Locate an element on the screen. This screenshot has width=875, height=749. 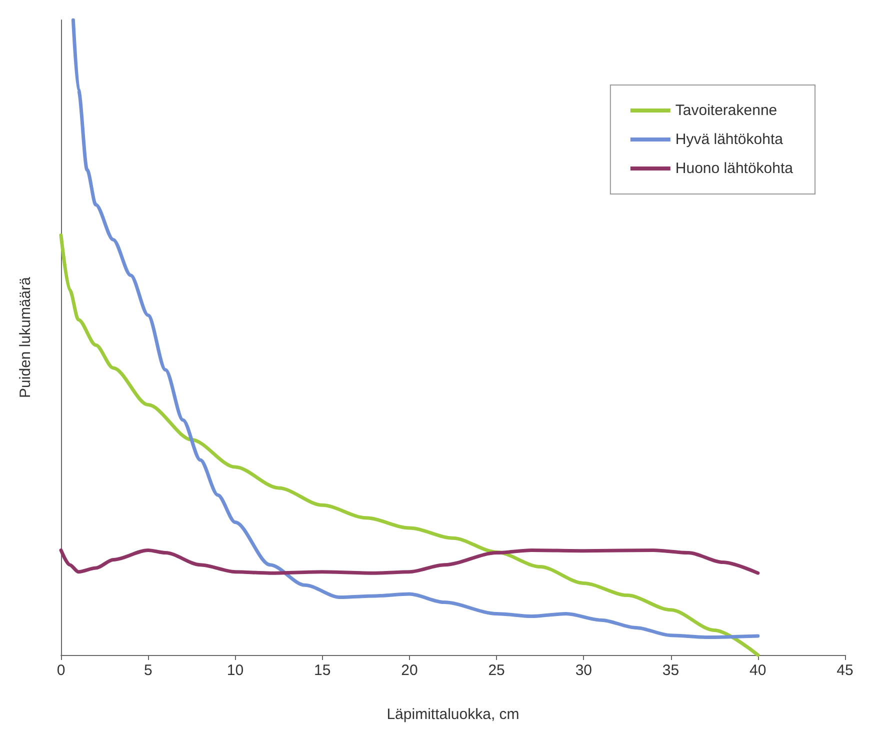
y-axis-title: Puiden lukumäärä is located at coordinates (25, 337).